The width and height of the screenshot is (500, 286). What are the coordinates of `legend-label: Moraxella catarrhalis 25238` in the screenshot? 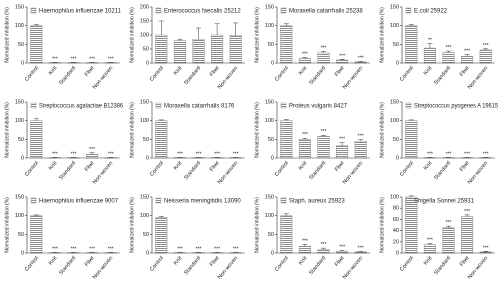 It's located at (326, 11).